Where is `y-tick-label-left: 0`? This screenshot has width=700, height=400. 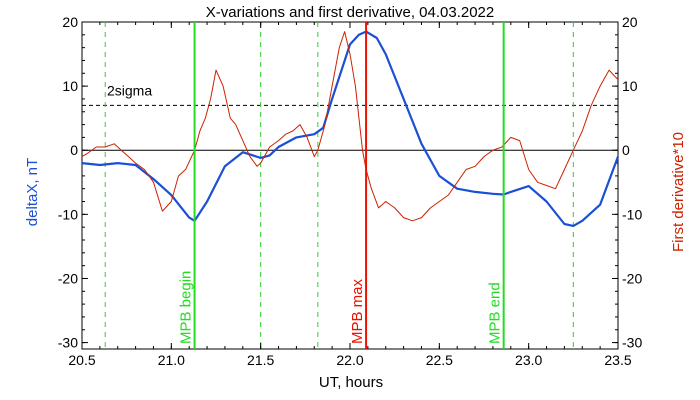 y-tick-label-left: 0 is located at coordinates (74, 150).